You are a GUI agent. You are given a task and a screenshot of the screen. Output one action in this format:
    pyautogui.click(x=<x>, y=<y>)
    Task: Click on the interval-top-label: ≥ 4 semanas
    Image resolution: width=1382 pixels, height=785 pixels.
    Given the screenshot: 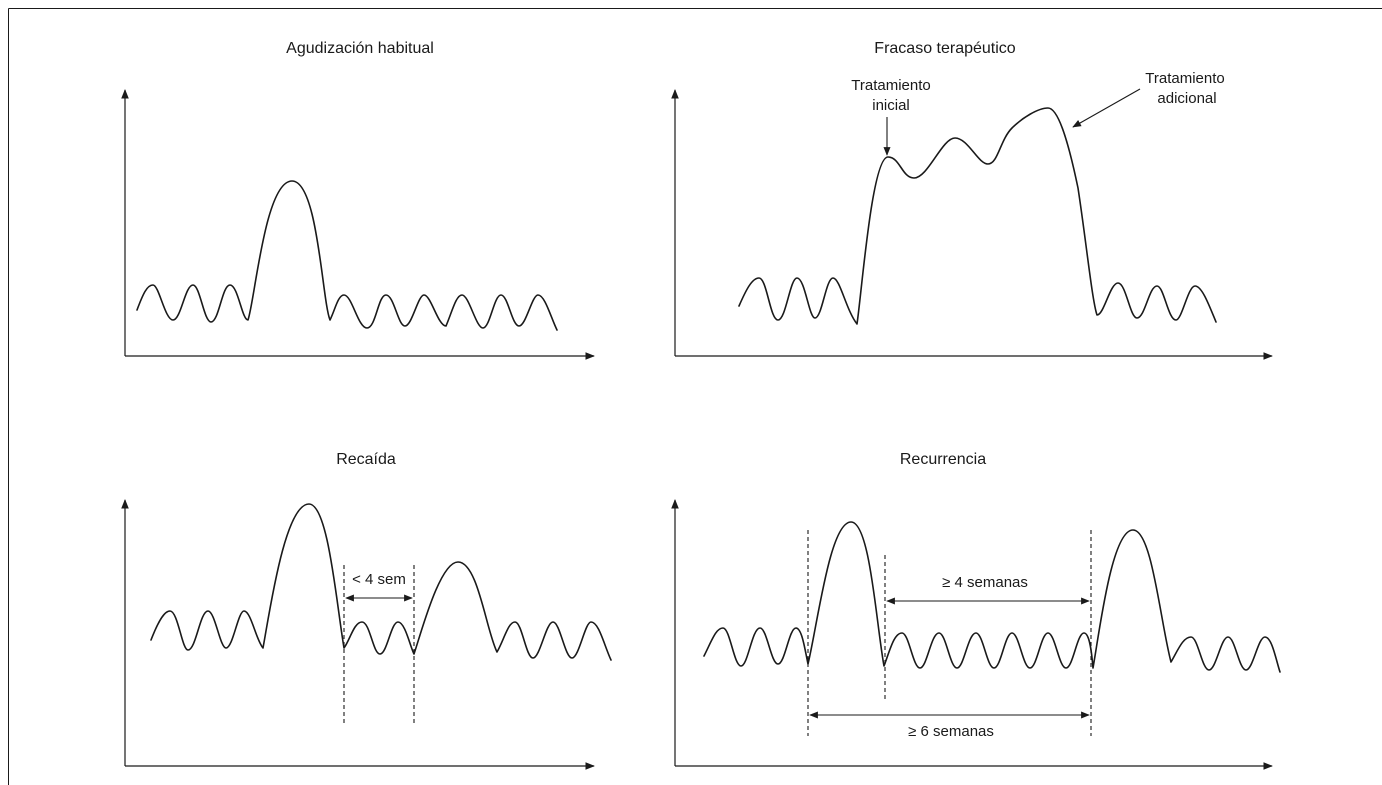 What is the action you would take?
    pyautogui.click(x=985, y=582)
    